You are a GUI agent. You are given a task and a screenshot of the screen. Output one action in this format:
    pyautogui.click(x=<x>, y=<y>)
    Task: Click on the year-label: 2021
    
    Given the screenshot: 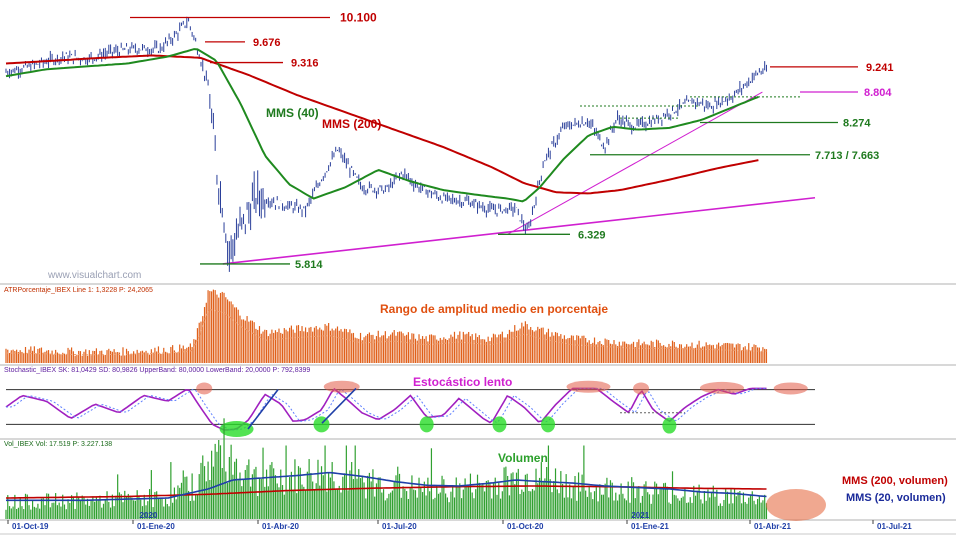 What is the action you would take?
    pyautogui.click(x=640, y=515)
    